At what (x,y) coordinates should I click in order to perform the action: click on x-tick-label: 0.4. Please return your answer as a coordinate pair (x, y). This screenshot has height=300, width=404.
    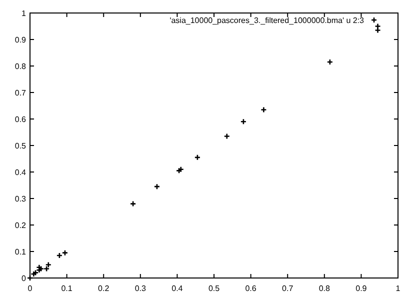
    Looking at the image, I should click on (178, 288).